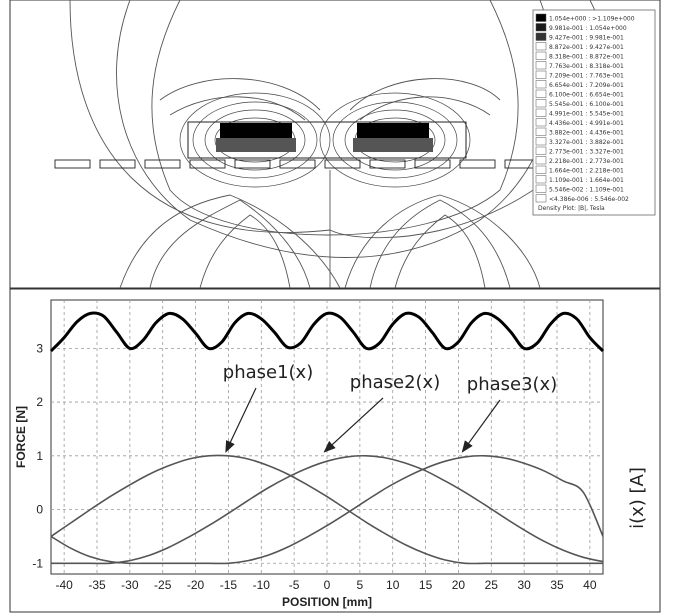 Image resolution: width=679 pixels, height=613 pixels. I want to click on x-tick-label: 0, so click(327, 585).